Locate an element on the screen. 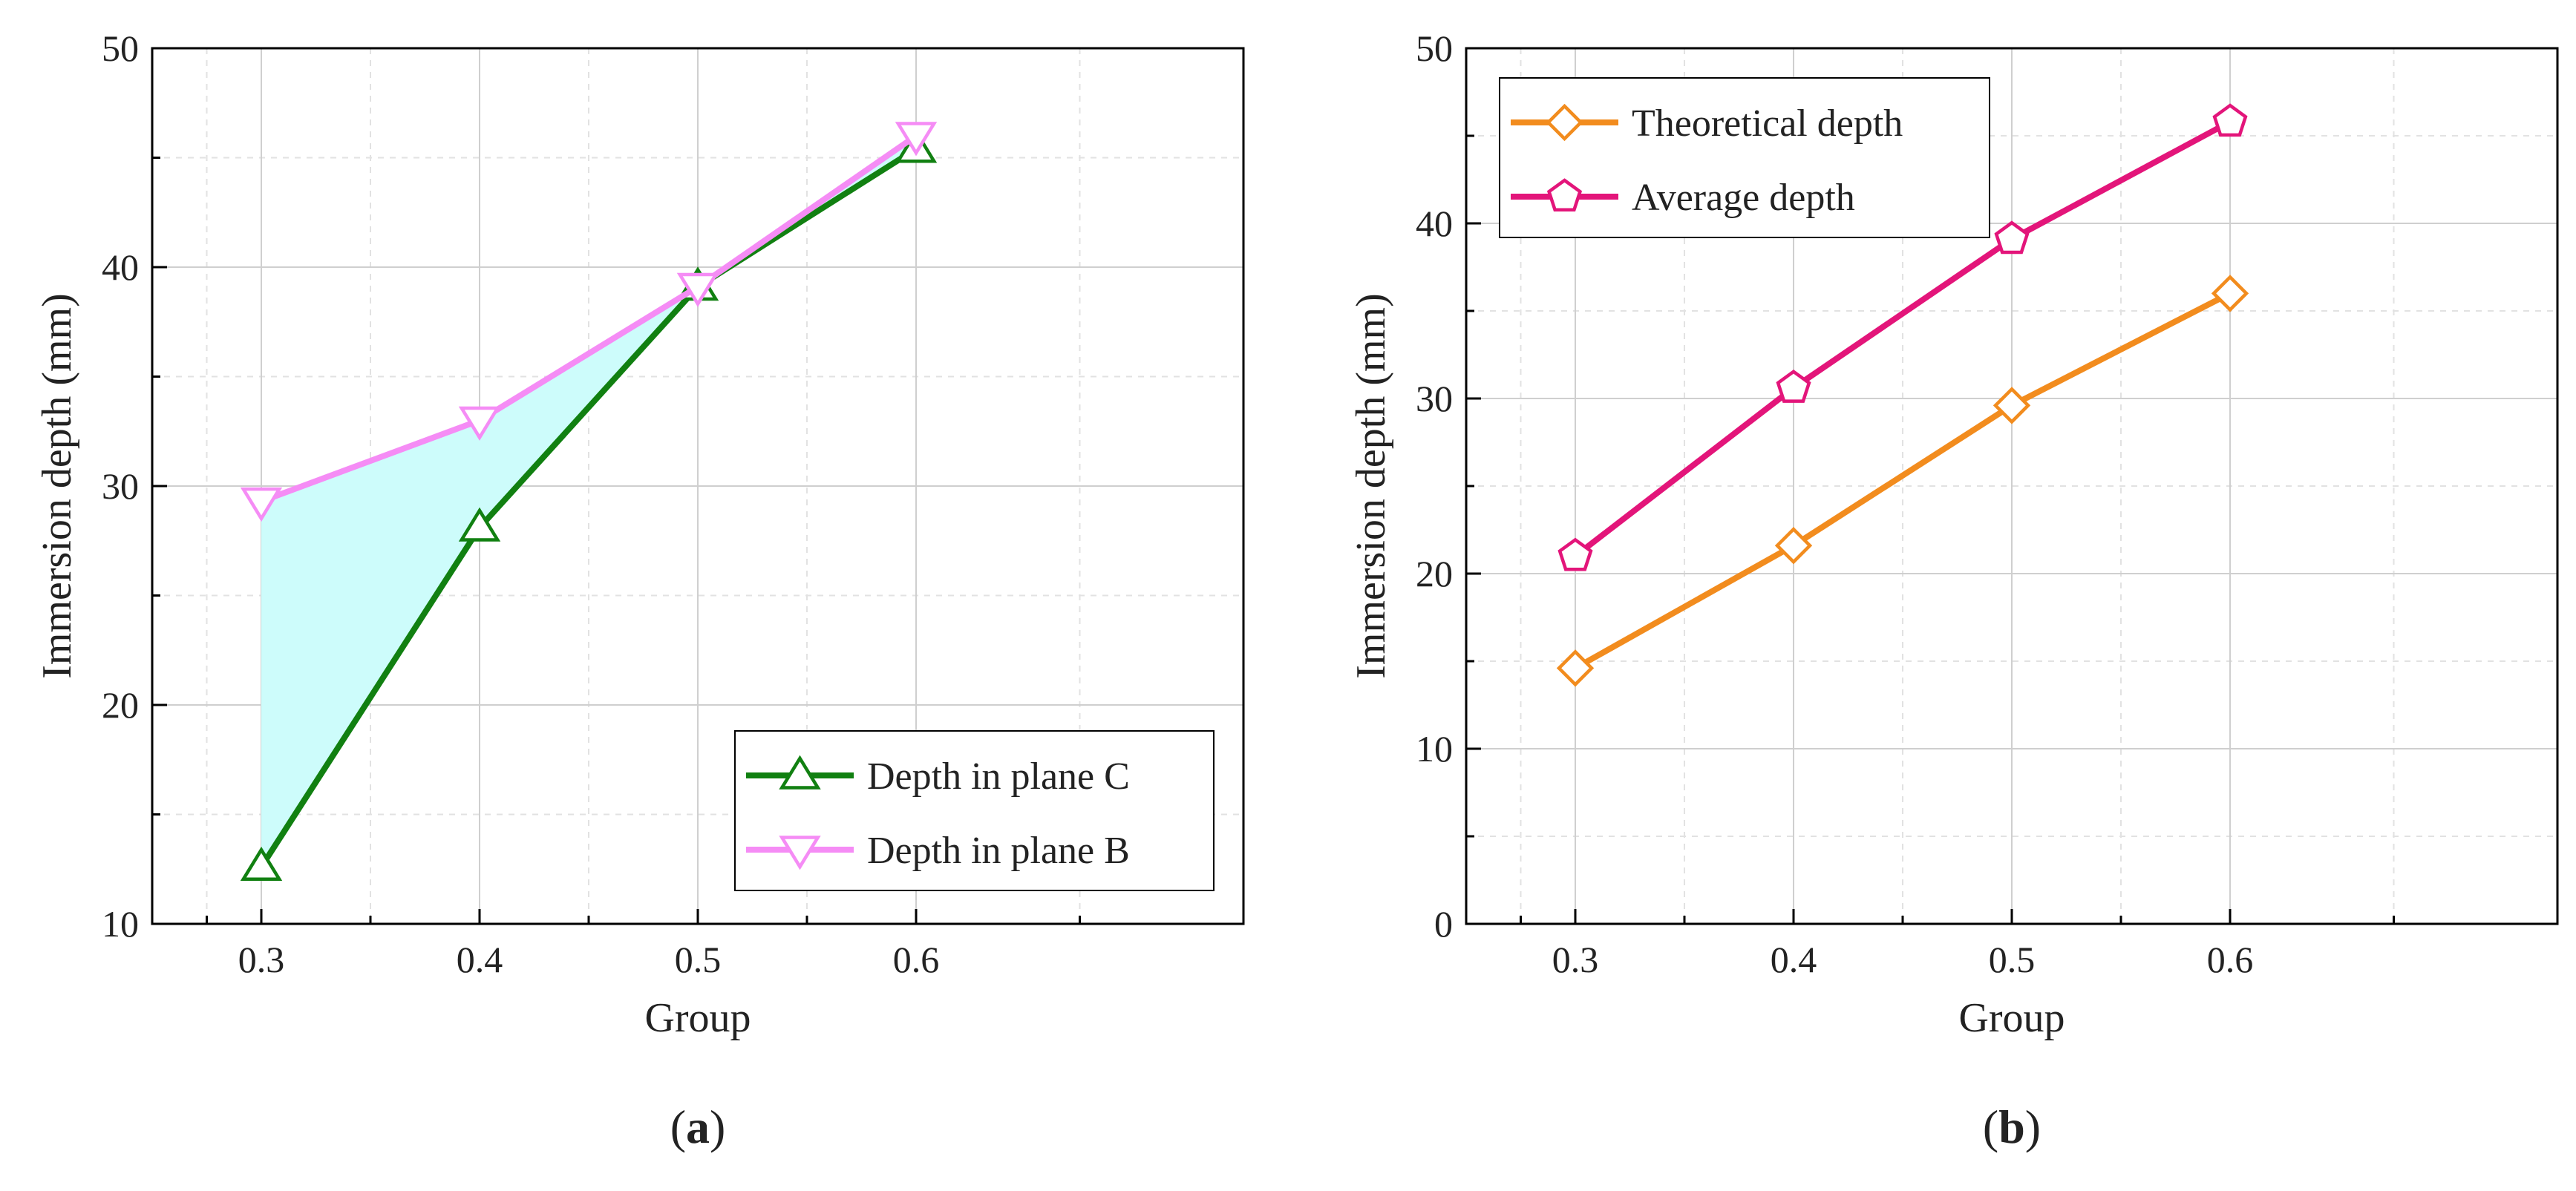 The width and height of the screenshot is (2576, 1191). legend-entry-2: Depth in plane B is located at coordinates (938, 851).